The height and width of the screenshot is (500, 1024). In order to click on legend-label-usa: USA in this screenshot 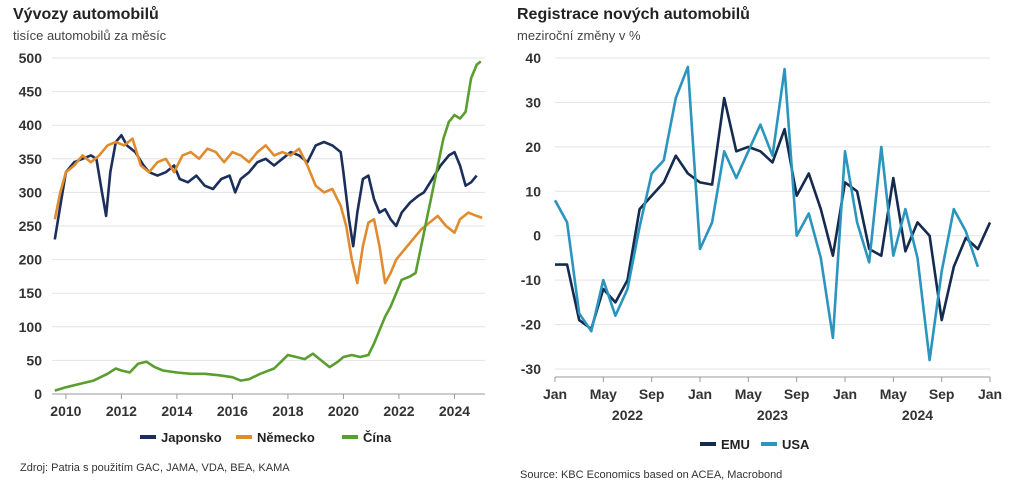, I will do `click(796, 444)`.